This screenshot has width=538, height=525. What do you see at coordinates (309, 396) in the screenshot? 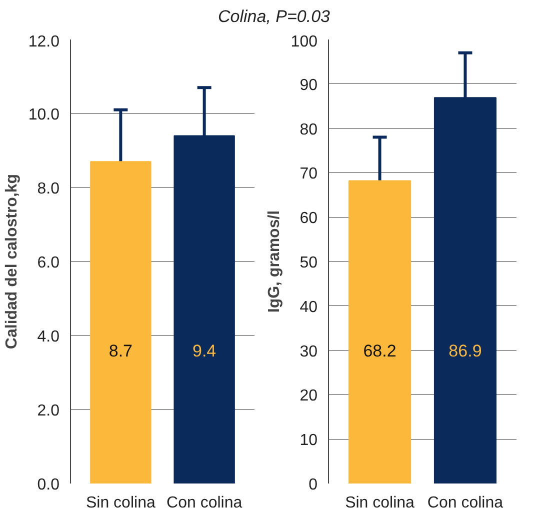
I see `y-tick-label: 20` at bounding box center [309, 396].